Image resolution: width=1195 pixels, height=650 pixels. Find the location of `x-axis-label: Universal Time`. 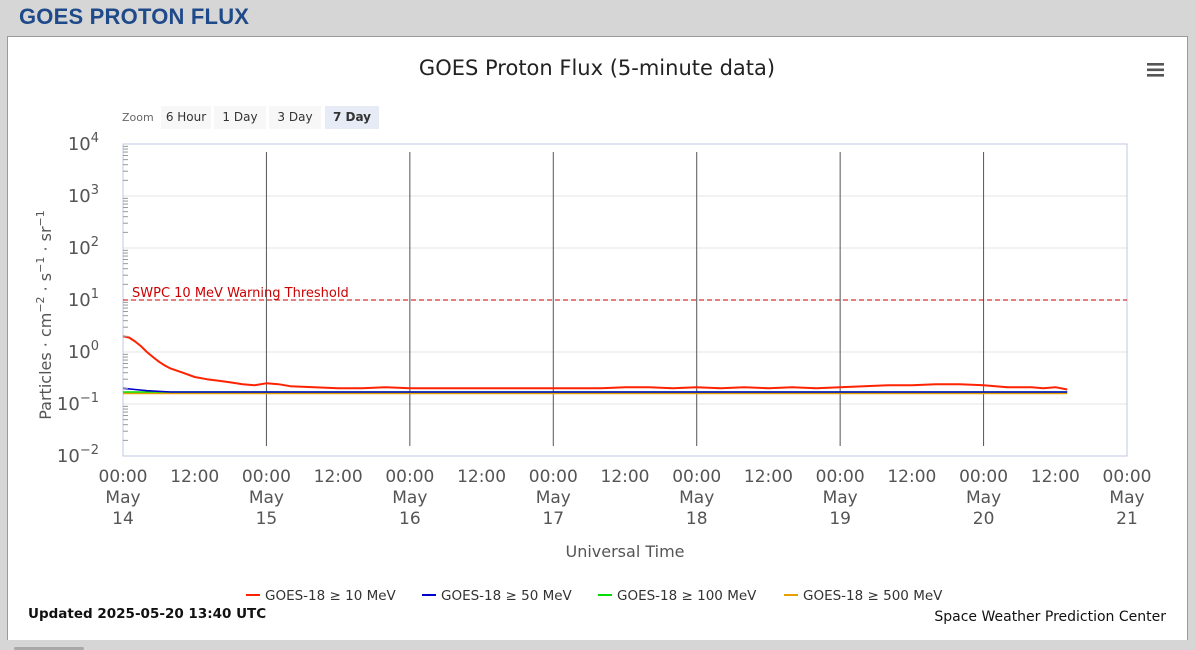

x-axis-label: Universal Time is located at coordinates (624, 551).